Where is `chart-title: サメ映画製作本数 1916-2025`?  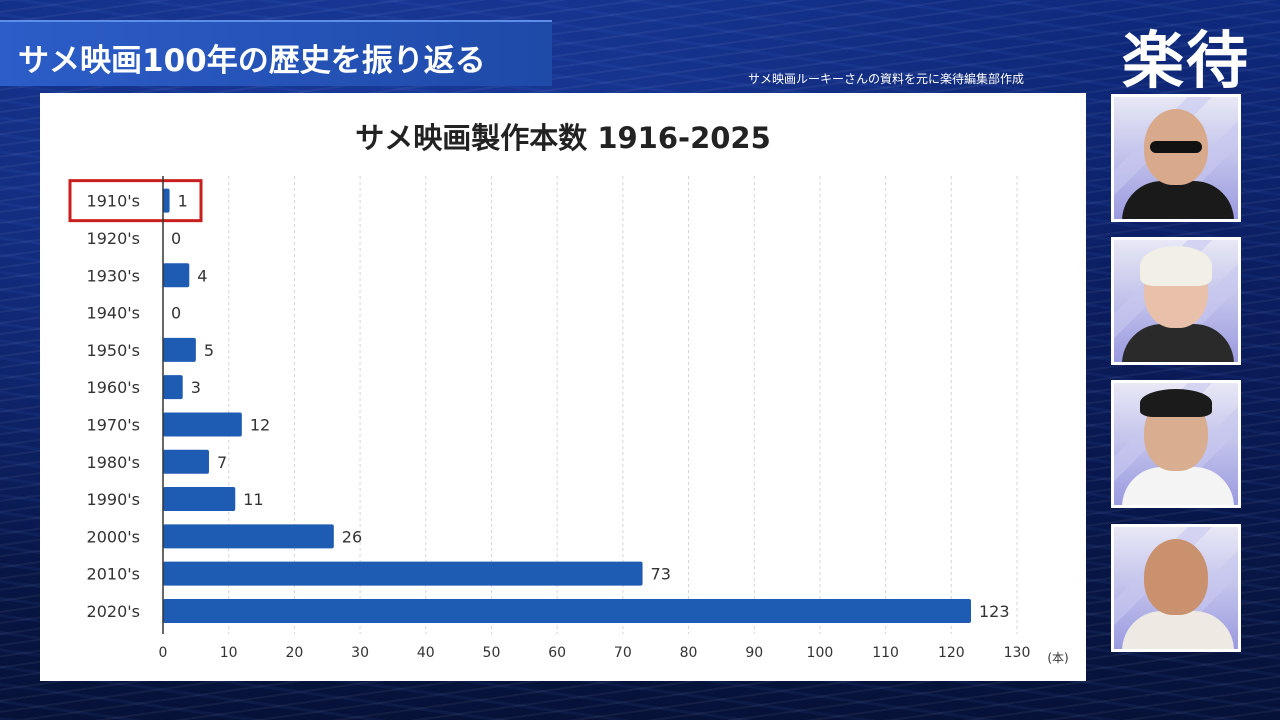 chart-title: サメ映画製作本数 1916-2025 is located at coordinates (563, 138).